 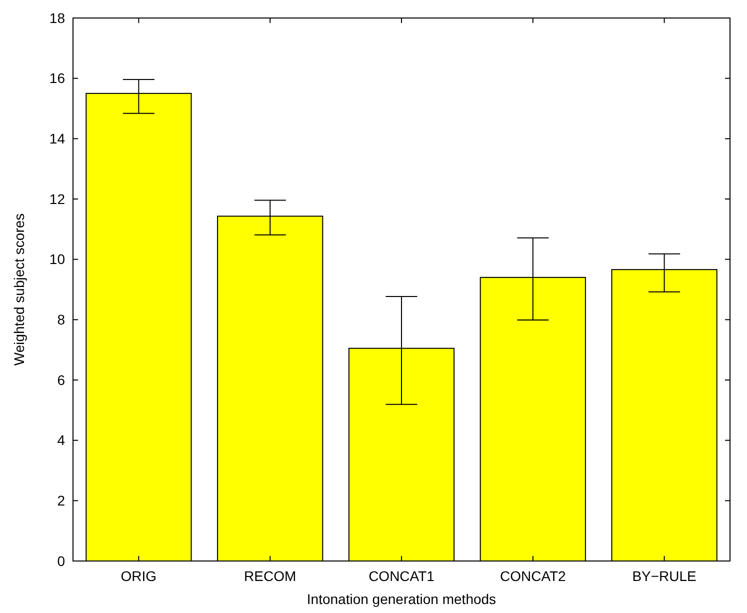 I want to click on x-tick-label: CONCAT1, so click(x=401, y=576).